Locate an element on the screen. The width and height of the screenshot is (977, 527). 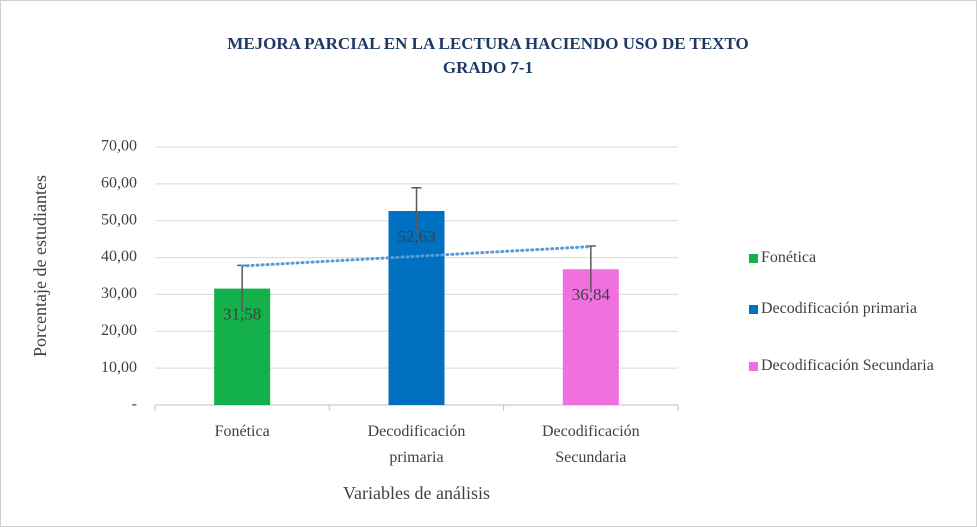
y-tick-label: 40,00 is located at coordinates (119, 256).